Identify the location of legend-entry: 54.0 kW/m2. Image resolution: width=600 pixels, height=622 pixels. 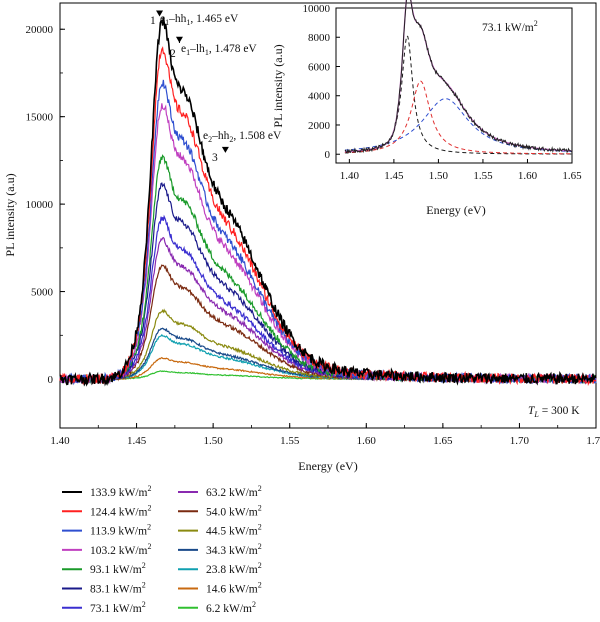
(234, 510).